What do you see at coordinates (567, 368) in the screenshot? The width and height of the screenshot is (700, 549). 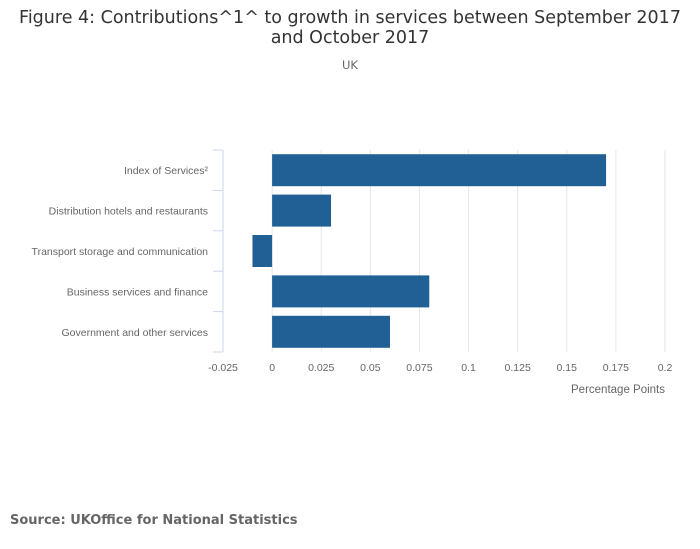 I see `x-tick-label: 0.15` at bounding box center [567, 368].